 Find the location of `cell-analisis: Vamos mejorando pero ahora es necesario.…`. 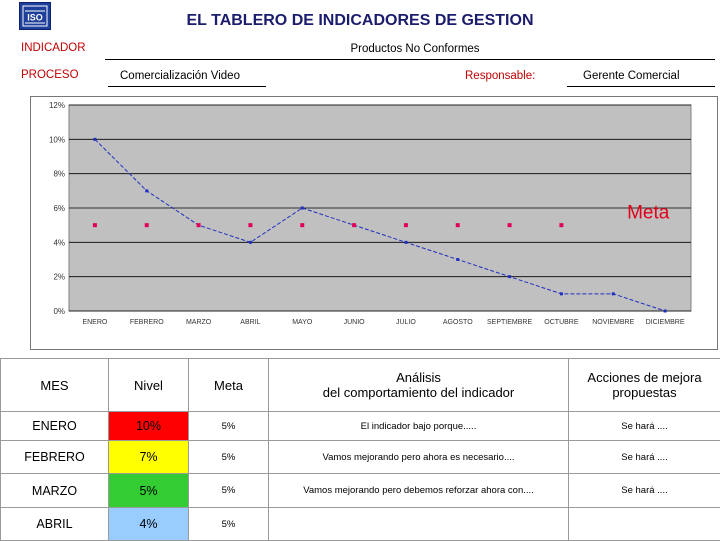

cell-analisis: Vamos mejorando pero ahora es necesario.… is located at coordinates (419, 457).